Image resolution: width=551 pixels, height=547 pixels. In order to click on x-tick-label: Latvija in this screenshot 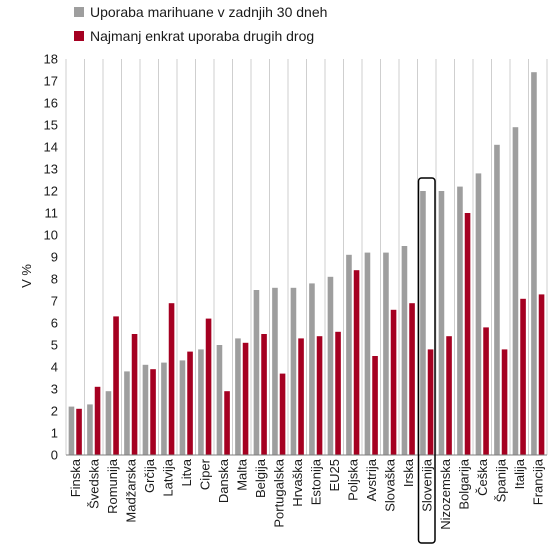, I will do `click(167, 477)`.